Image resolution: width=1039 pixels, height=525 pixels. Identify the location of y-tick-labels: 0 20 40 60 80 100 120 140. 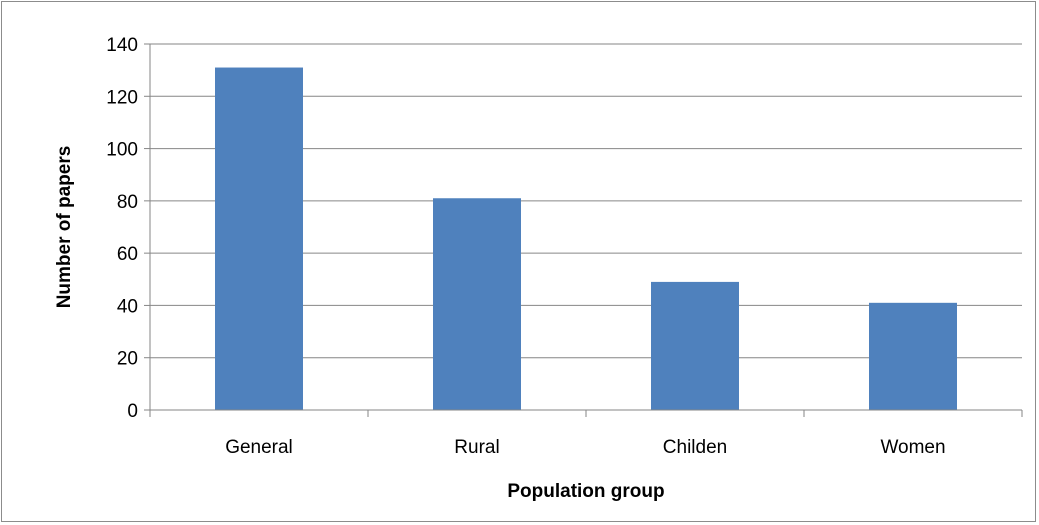
(122, 228).